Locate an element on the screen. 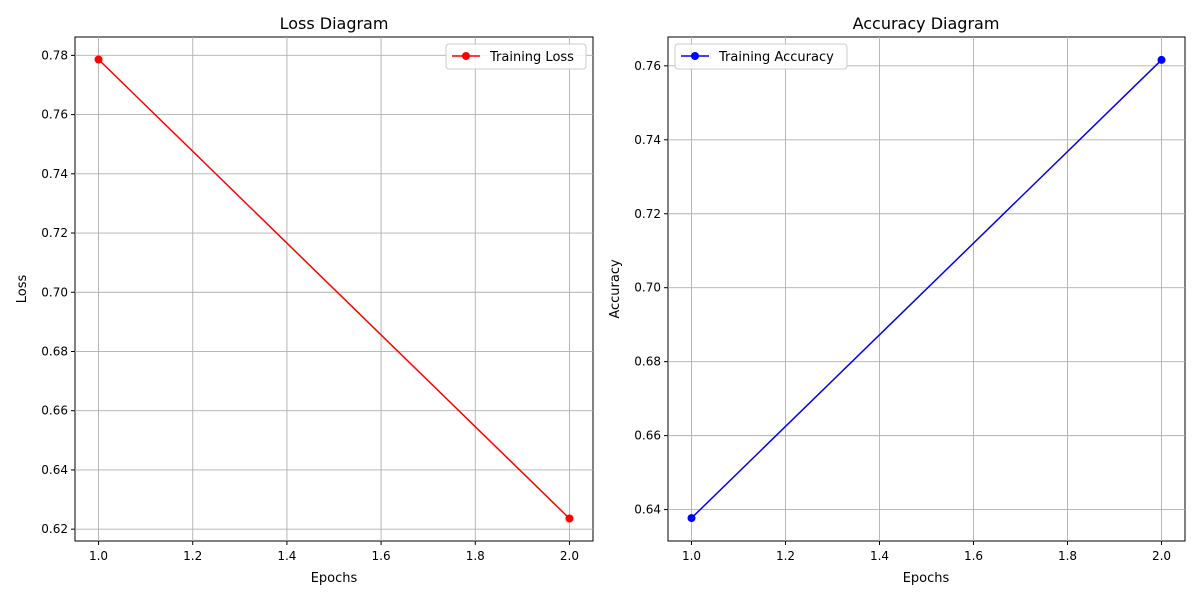  accuracy-x-tick-label: 1.2 is located at coordinates (785, 556).